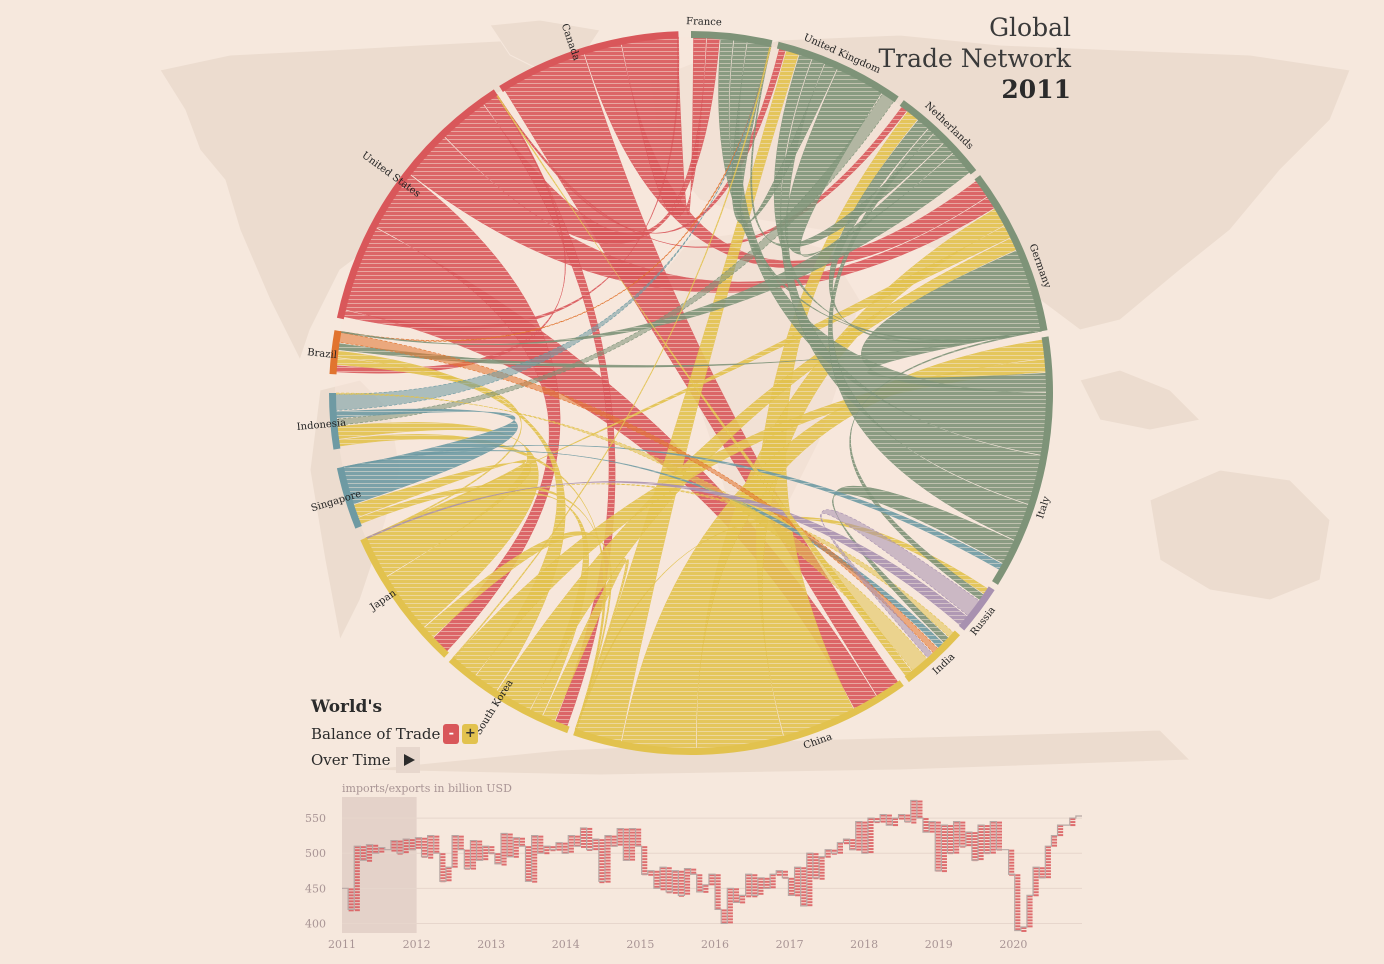 This screenshot has width=1384, height=964. I want to click on time-selection-brush, so click(379, 865).